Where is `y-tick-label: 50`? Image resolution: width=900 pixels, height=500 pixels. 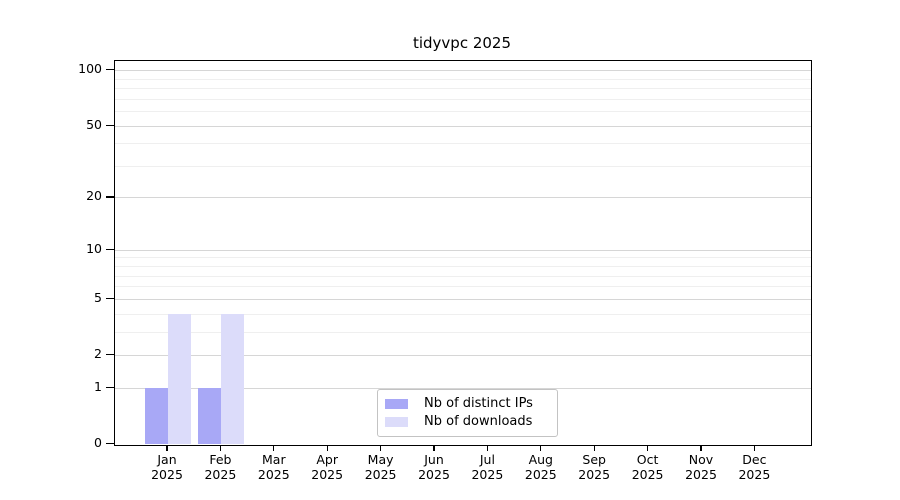
y-tick-label: 50 is located at coordinates (94, 124).